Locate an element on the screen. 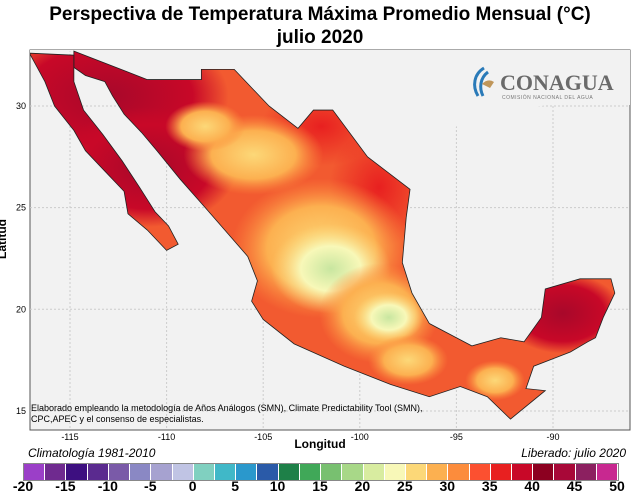 Image resolution: width=640 pixels, height=494 pixels. legend-label: -15 is located at coordinates (65, 486).